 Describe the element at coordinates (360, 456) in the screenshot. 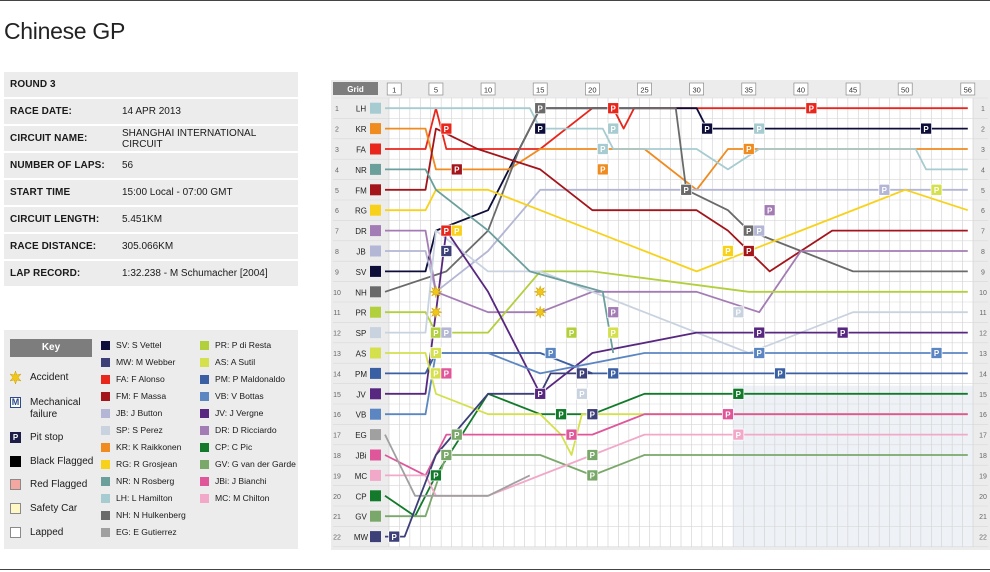

I see `grid-driver-code: JBi` at that location.